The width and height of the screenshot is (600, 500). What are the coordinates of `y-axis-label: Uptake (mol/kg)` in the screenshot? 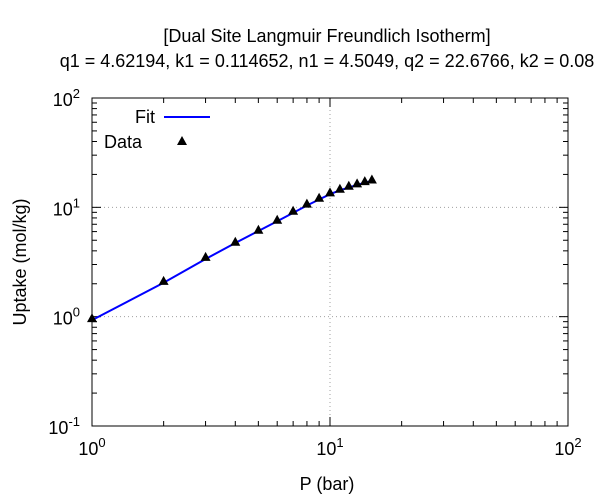 It's located at (20, 261).